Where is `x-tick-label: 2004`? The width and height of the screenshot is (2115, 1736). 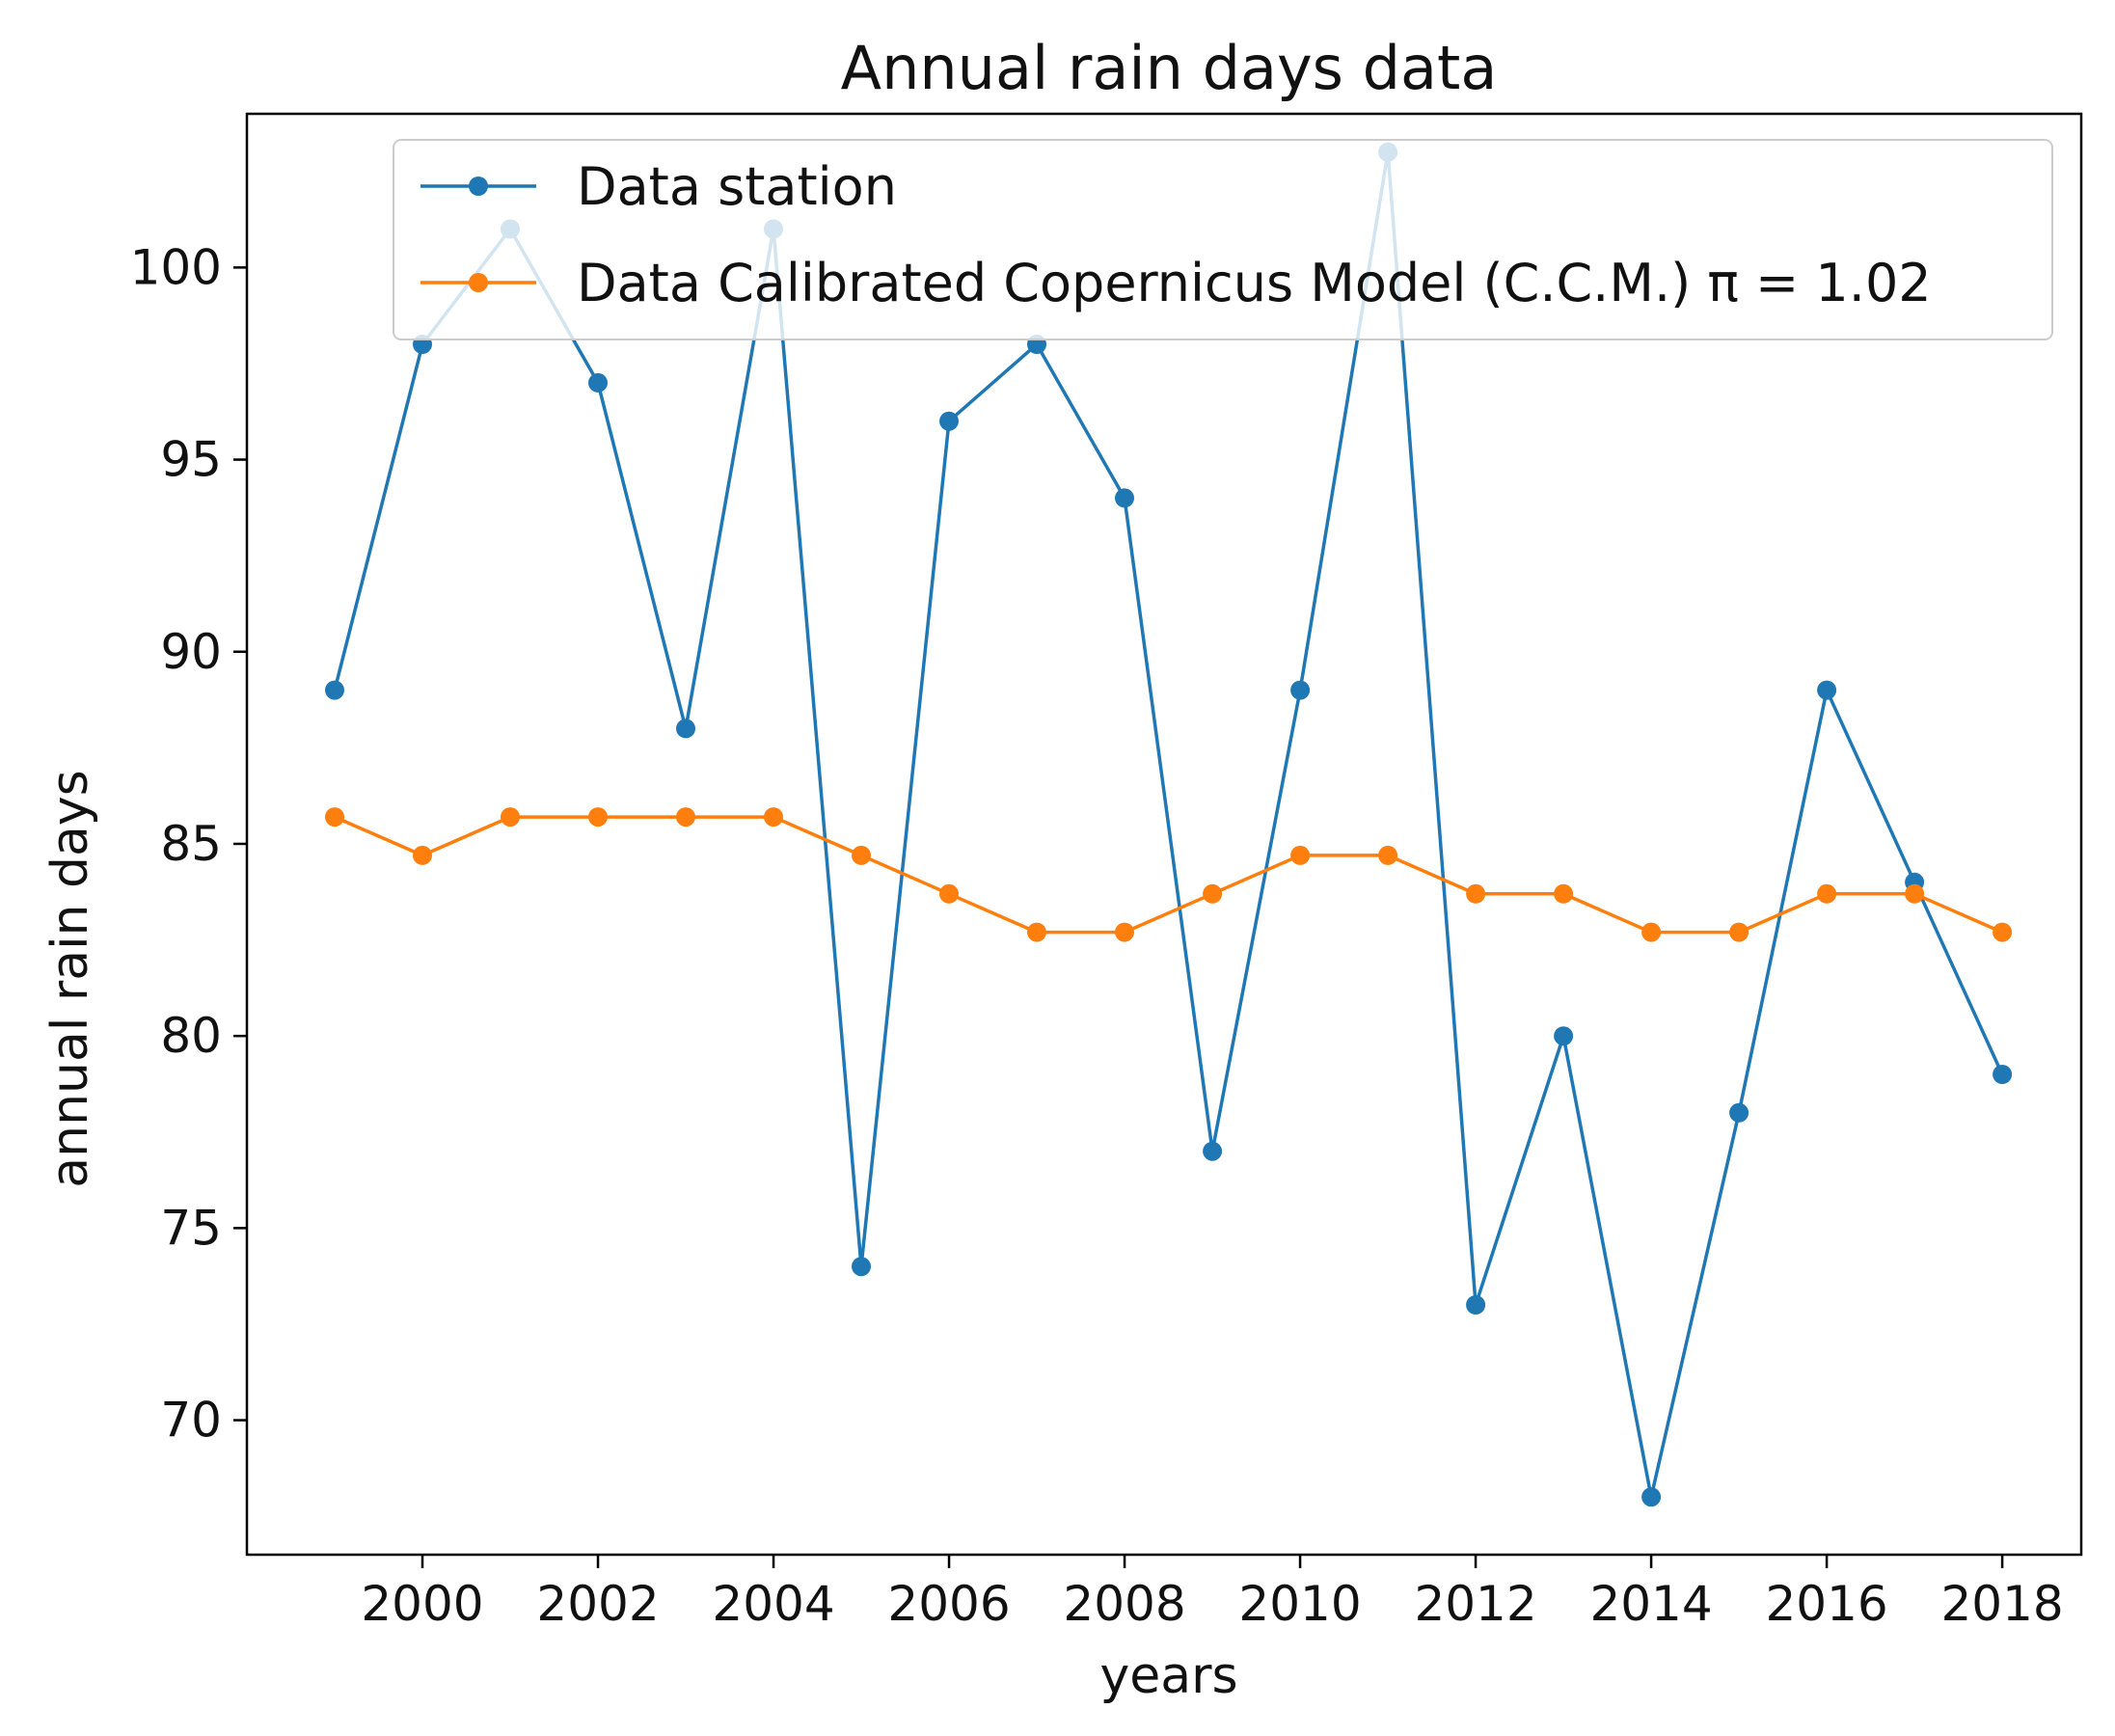 x-tick-label: 2004 is located at coordinates (773, 1604).